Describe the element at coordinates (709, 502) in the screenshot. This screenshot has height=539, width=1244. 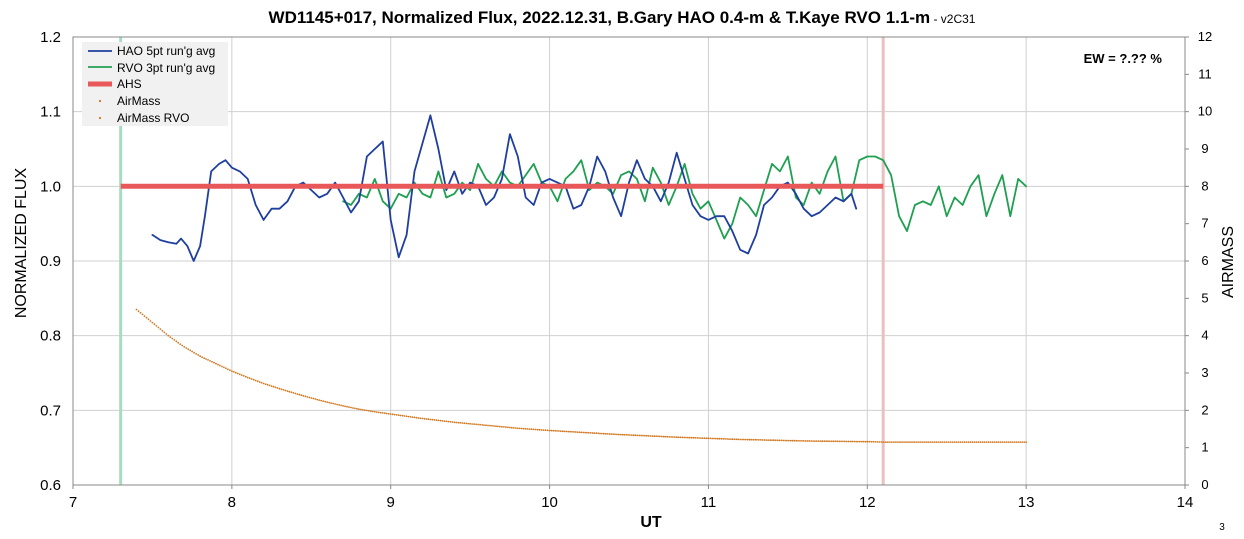
I see `x-tick-label: 11` at that location.